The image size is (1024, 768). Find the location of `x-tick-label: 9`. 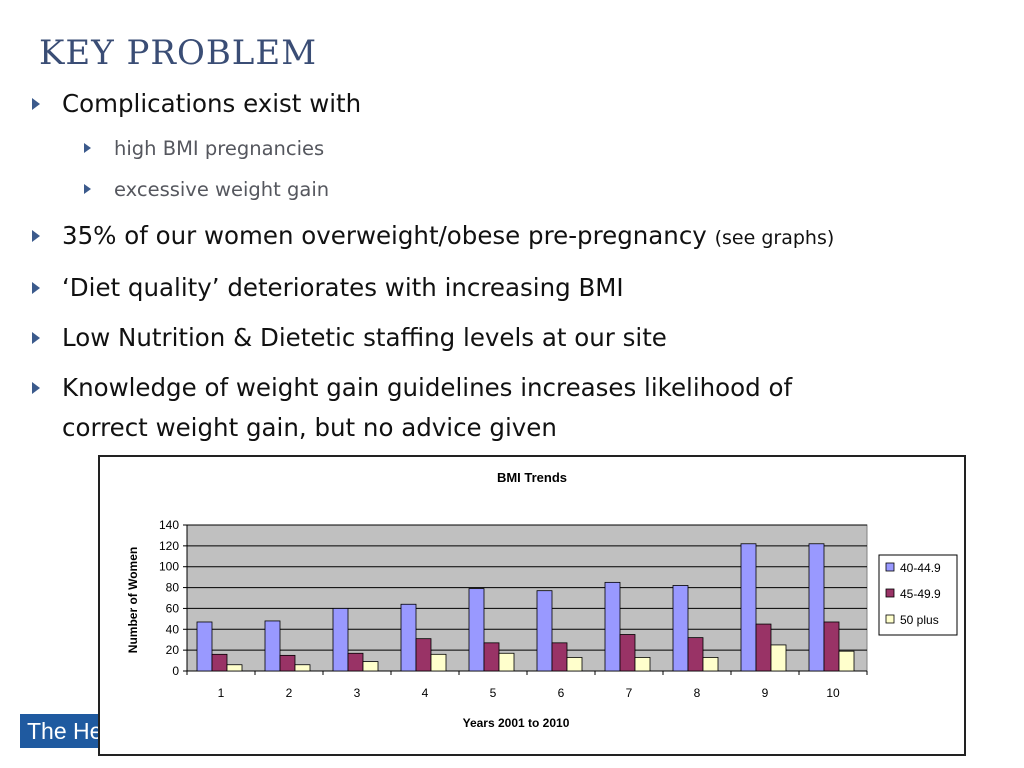

x-tick-label: 9 is located at coordinates (765, 693).